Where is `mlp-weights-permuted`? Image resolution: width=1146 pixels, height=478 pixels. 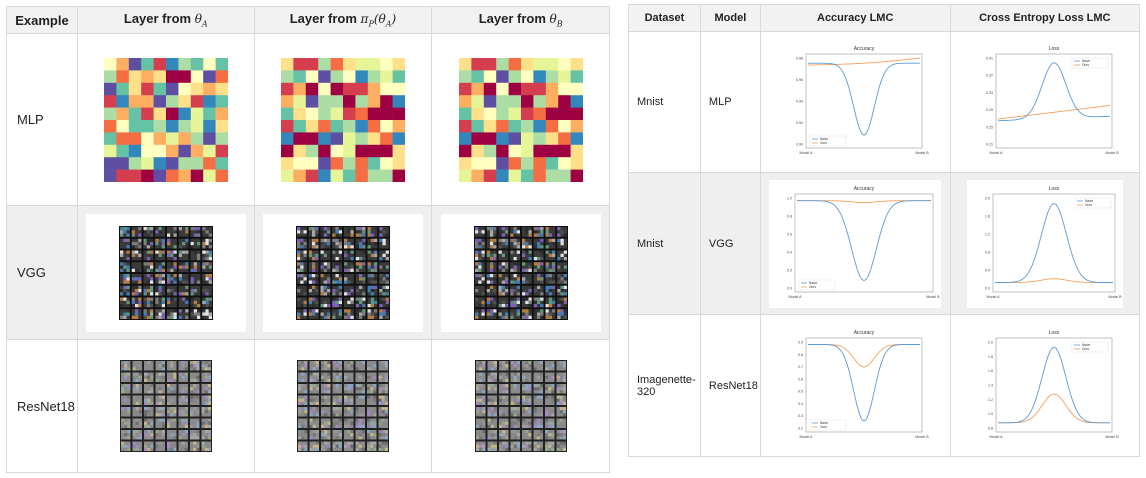 mlp-weights-permuted is located at coordinates (342, 119).